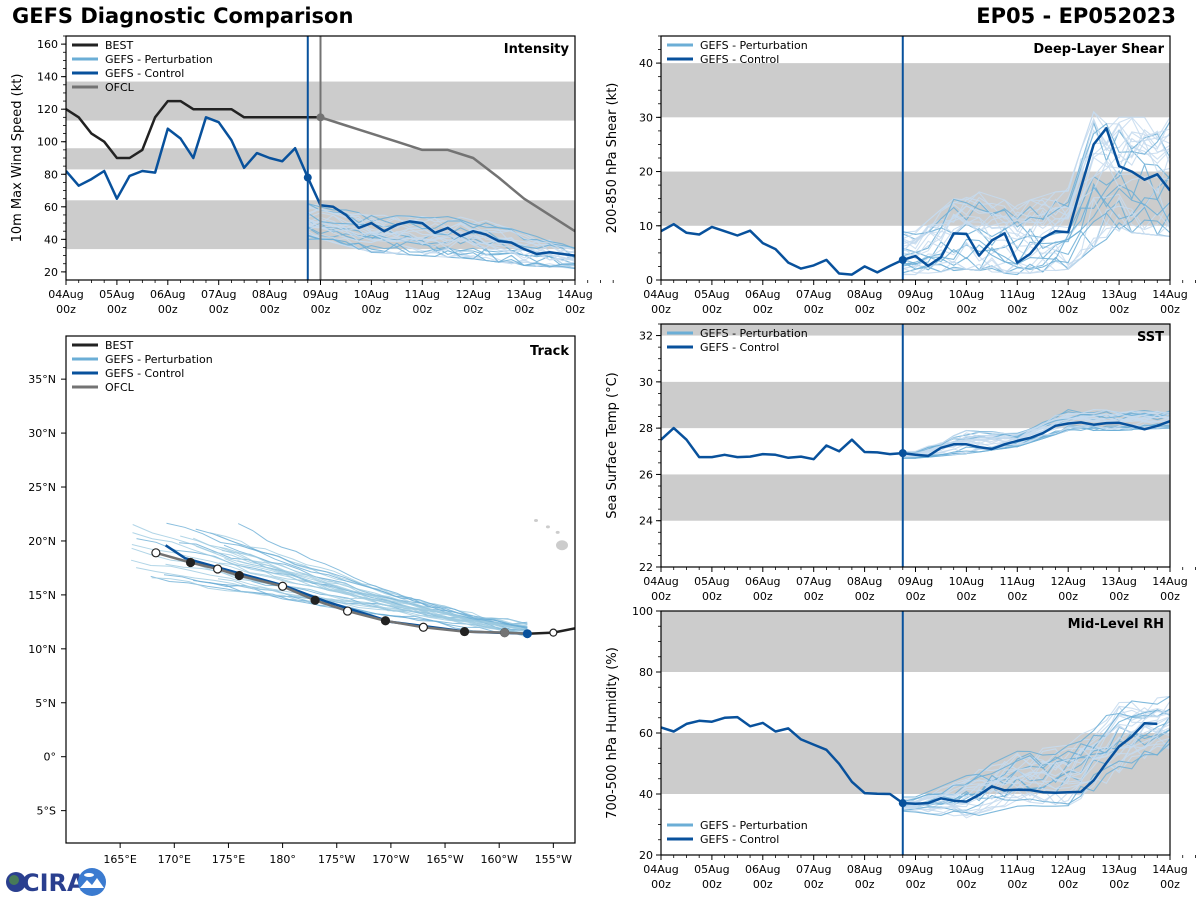 Image resolution: width=1200 pixels, height=900 pixels. I want to click on lon-tick-label: 175°E, so click(228, 859).